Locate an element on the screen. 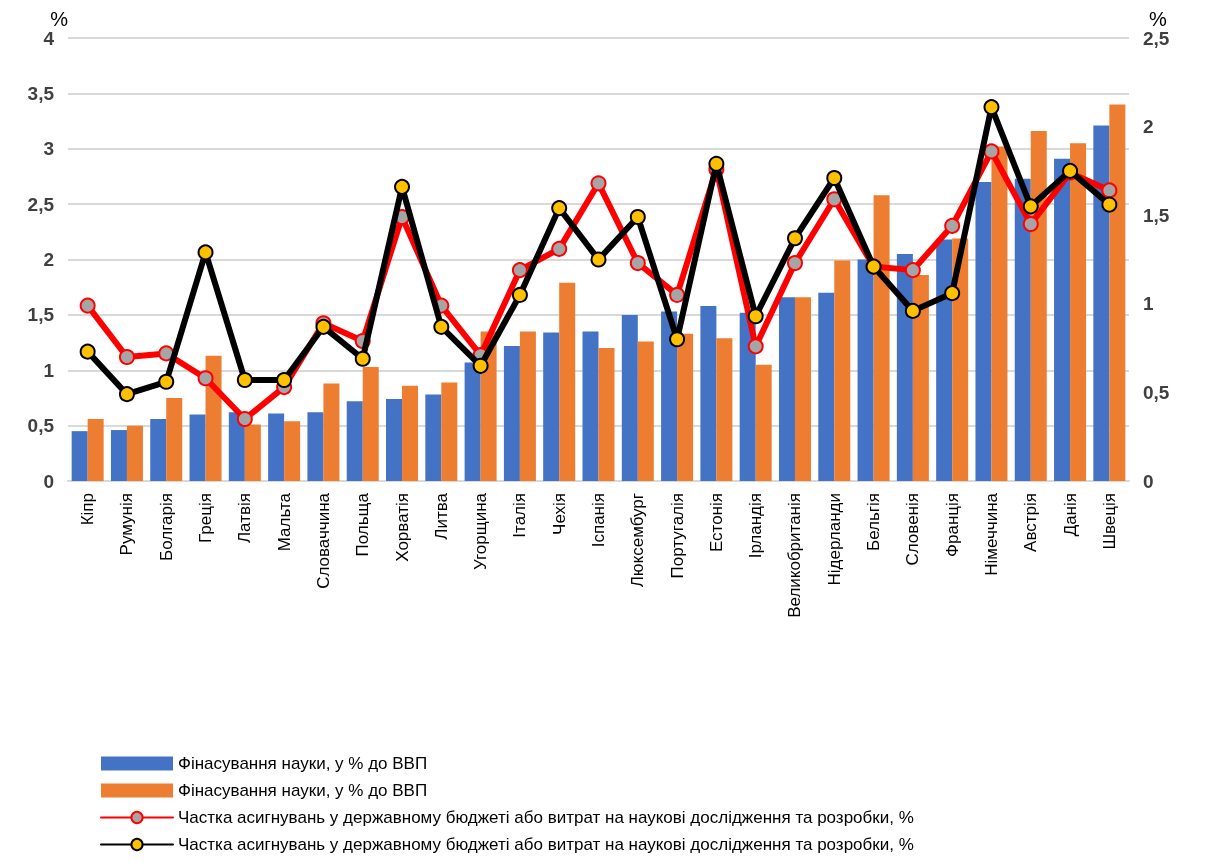  y-axis-title: % is located at coordinates (59, 18).